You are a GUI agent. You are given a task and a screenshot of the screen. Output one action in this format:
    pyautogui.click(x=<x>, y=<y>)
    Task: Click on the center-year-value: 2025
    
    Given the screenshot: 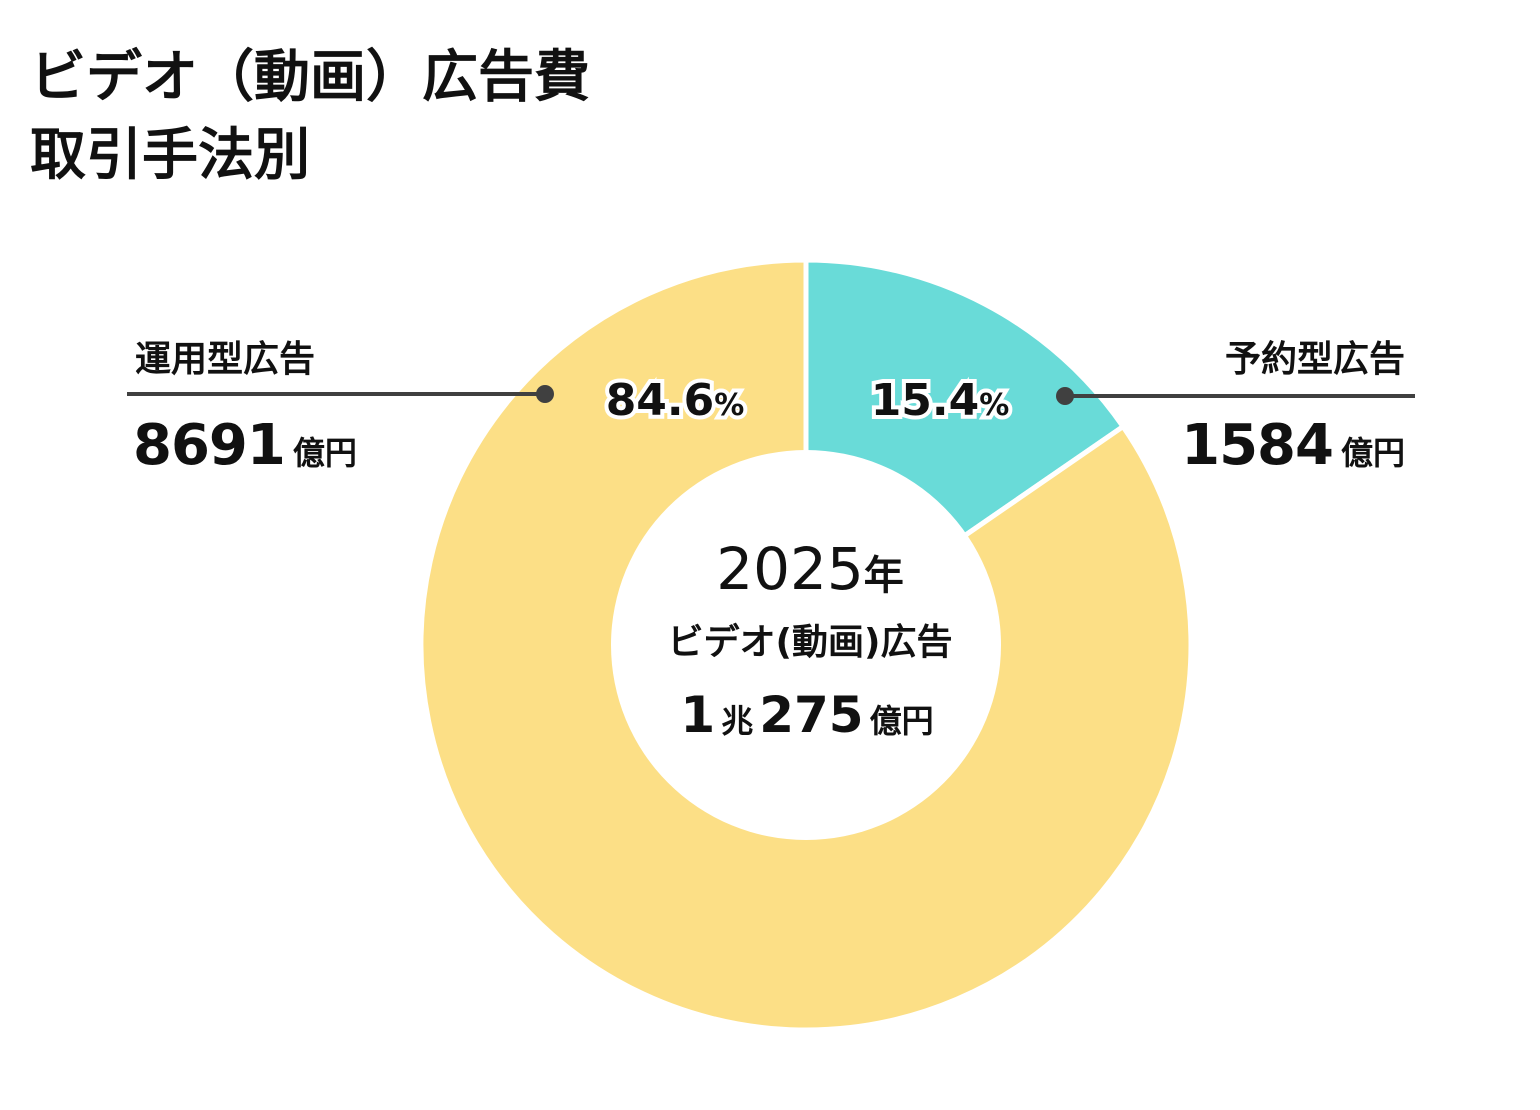 What is the action you would take?
    pyautogui.click(x=790, y=569)
    